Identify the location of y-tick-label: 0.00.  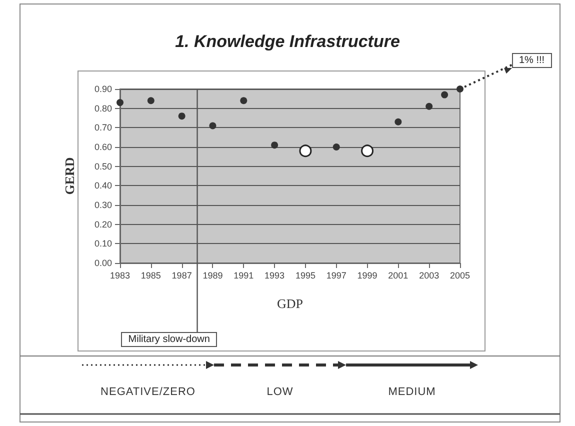
(103, 263).